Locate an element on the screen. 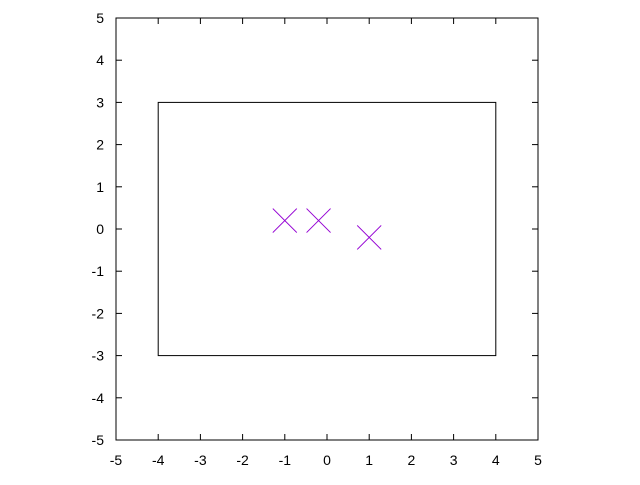  x-tick-label: 3 is located at coordinates (454, 460).